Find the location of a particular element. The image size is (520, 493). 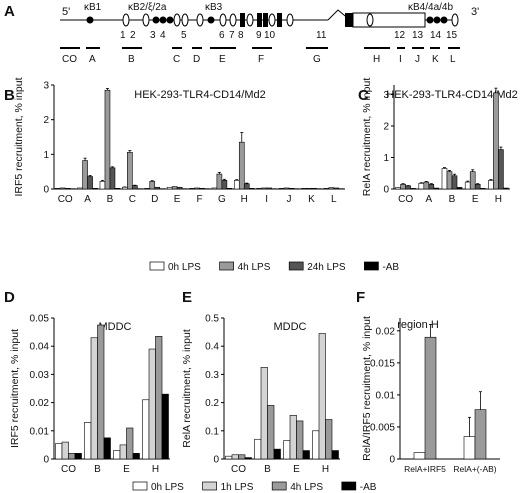

y-axis-label: RelA/IRF5 recruitment, % input is located at coordinates (367, 388).